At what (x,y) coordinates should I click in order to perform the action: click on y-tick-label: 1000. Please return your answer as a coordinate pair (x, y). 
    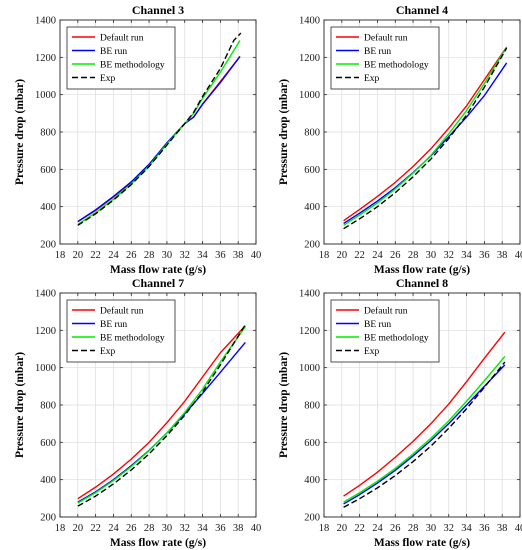
    Looking at the image, I should click on (309, 95).